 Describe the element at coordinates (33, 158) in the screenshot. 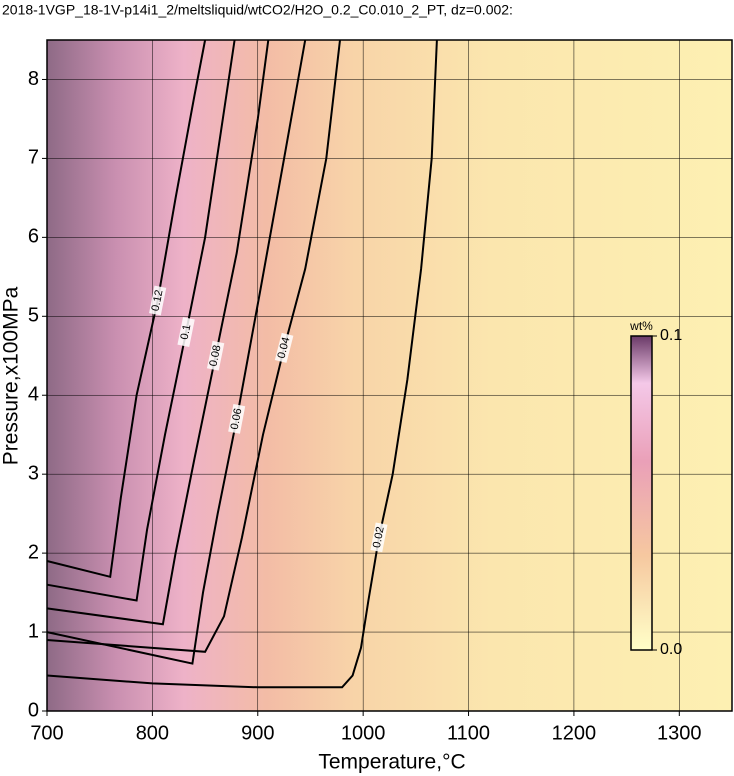

I see `y-tick-label: 7` at that location.